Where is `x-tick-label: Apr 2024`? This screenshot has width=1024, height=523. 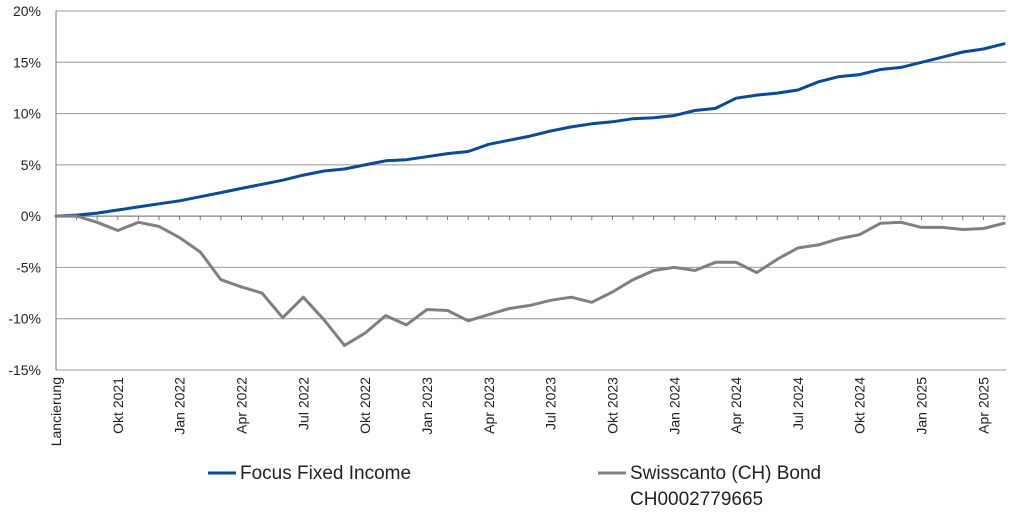 x-tick-label: Apr 2024 is located at coordinates (736, 405).